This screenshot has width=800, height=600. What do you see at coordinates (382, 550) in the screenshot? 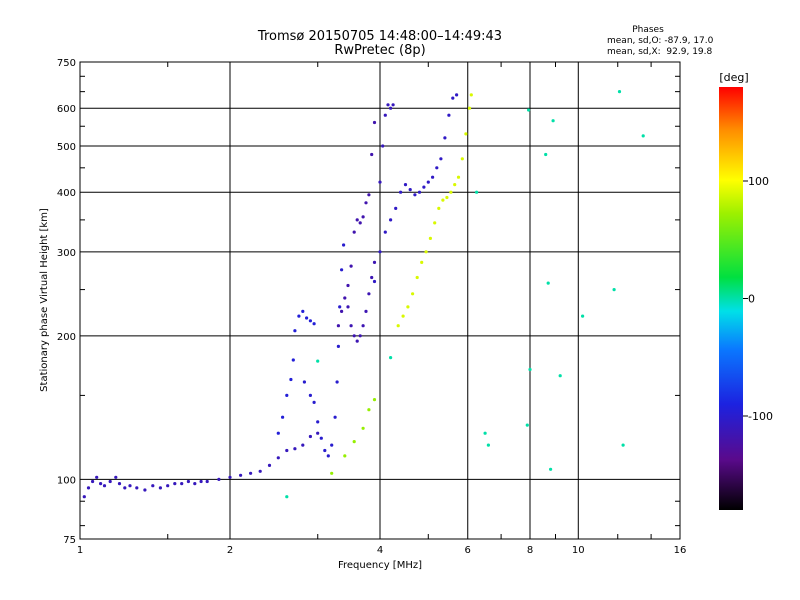
I see `x-axis-ticks: 1 2 4 6 8 10 16` at bounding box center [382, 550].